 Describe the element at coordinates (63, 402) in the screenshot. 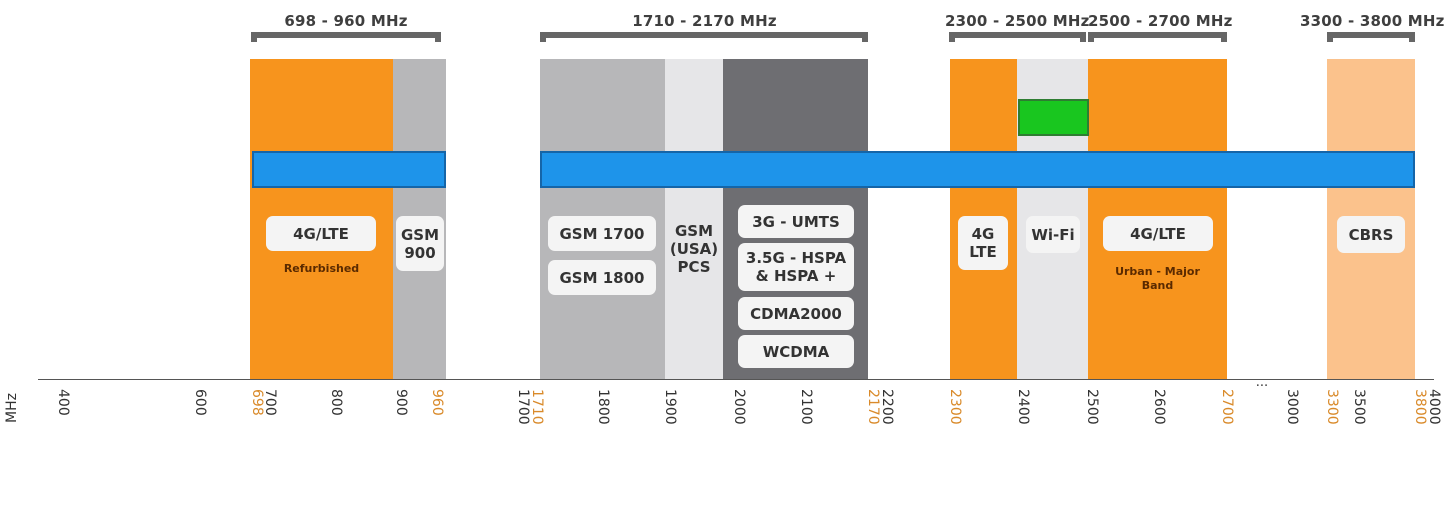

I see `axis-tick-400: 400` at that location.